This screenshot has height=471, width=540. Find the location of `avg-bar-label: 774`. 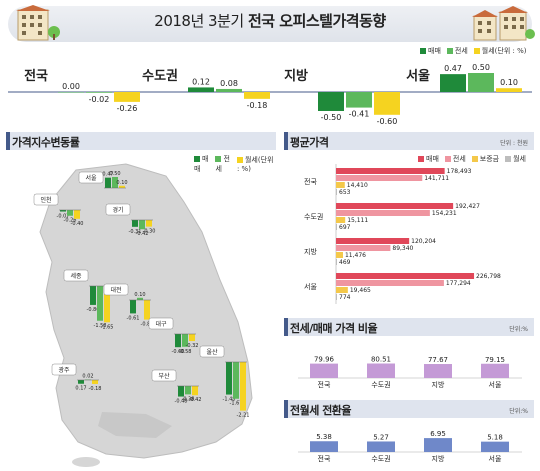

avg-bar-label: 774 is located at coordinates (345, 297).